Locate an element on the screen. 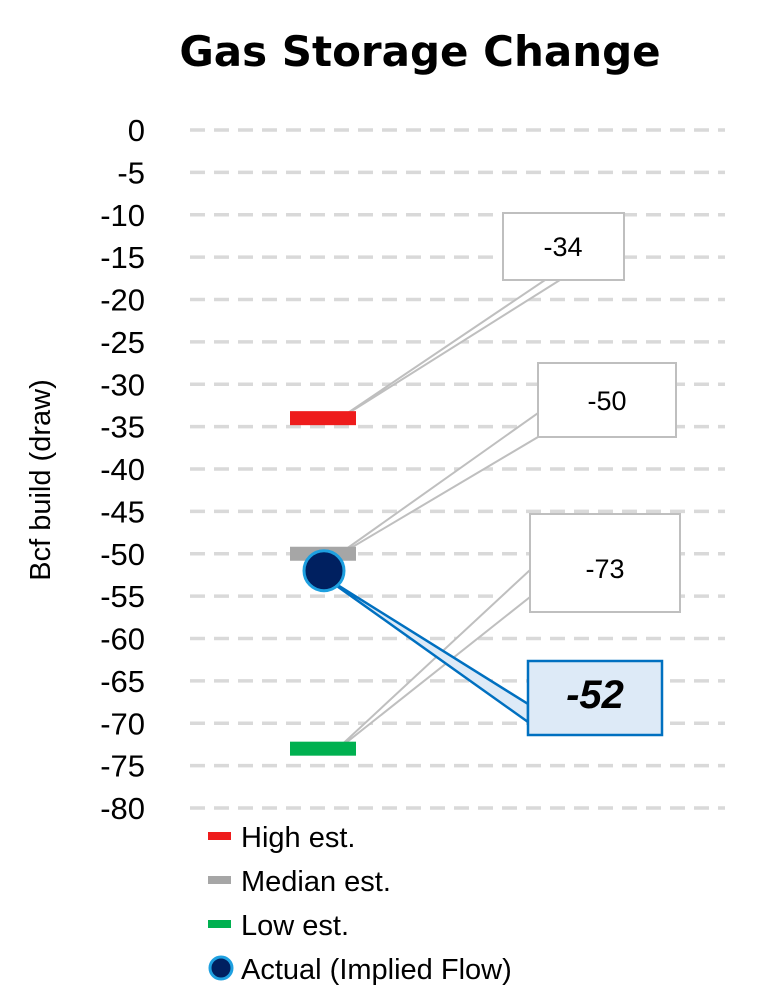 The width and height of the screenshot is (776, 991). callout-pointer-actual-implied-flow is located at coordinates (425, 649).